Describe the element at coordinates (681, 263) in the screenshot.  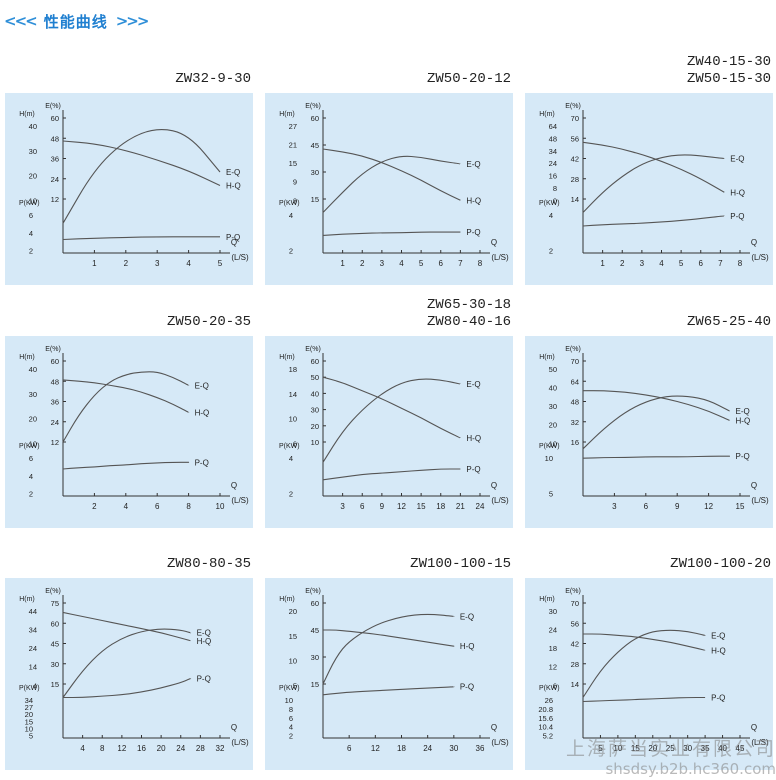
I see `x-tick-label: 5` at that location.